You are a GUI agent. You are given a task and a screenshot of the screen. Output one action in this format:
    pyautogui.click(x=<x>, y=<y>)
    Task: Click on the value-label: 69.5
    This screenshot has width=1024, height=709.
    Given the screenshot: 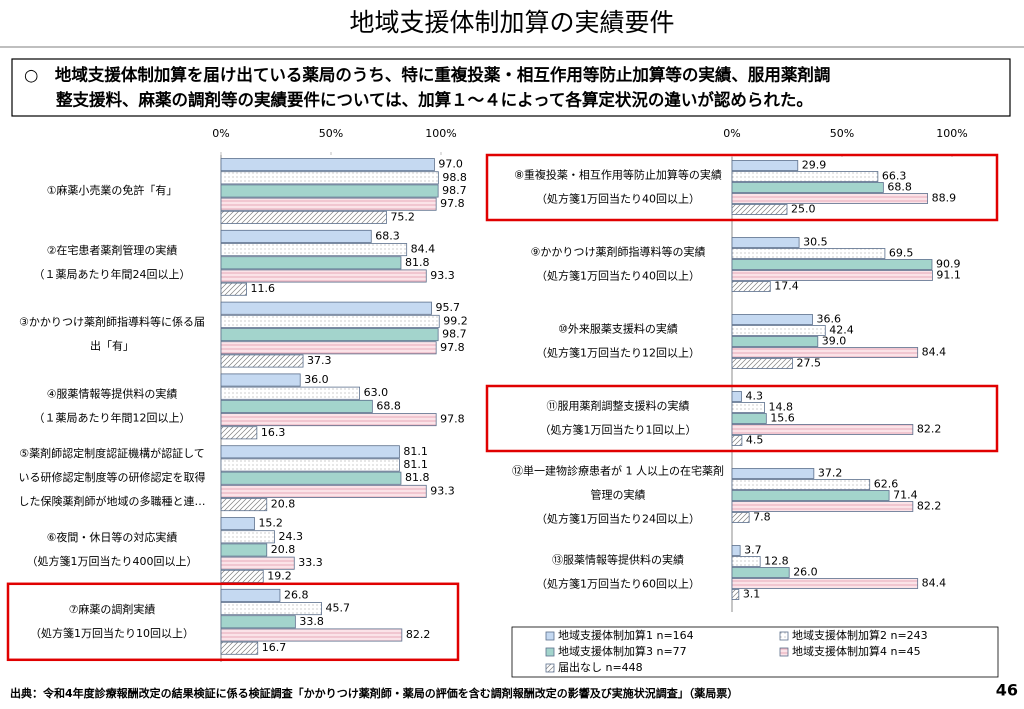 What is the action you would take?
    pyautogui.click(x=901, y=253)
    